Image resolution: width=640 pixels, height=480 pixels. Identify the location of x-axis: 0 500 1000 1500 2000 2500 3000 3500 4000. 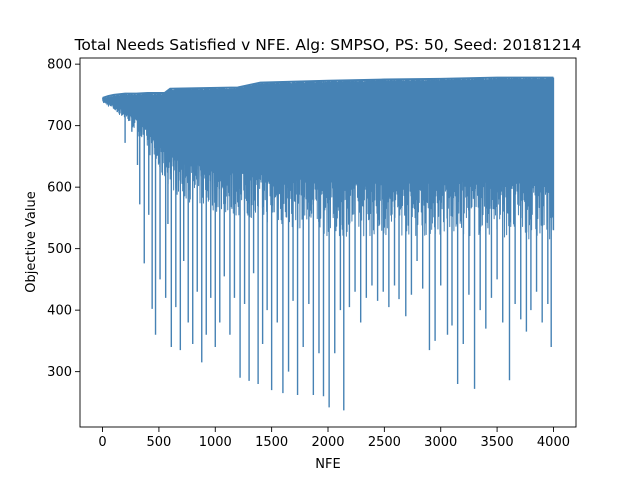
(334, 438).